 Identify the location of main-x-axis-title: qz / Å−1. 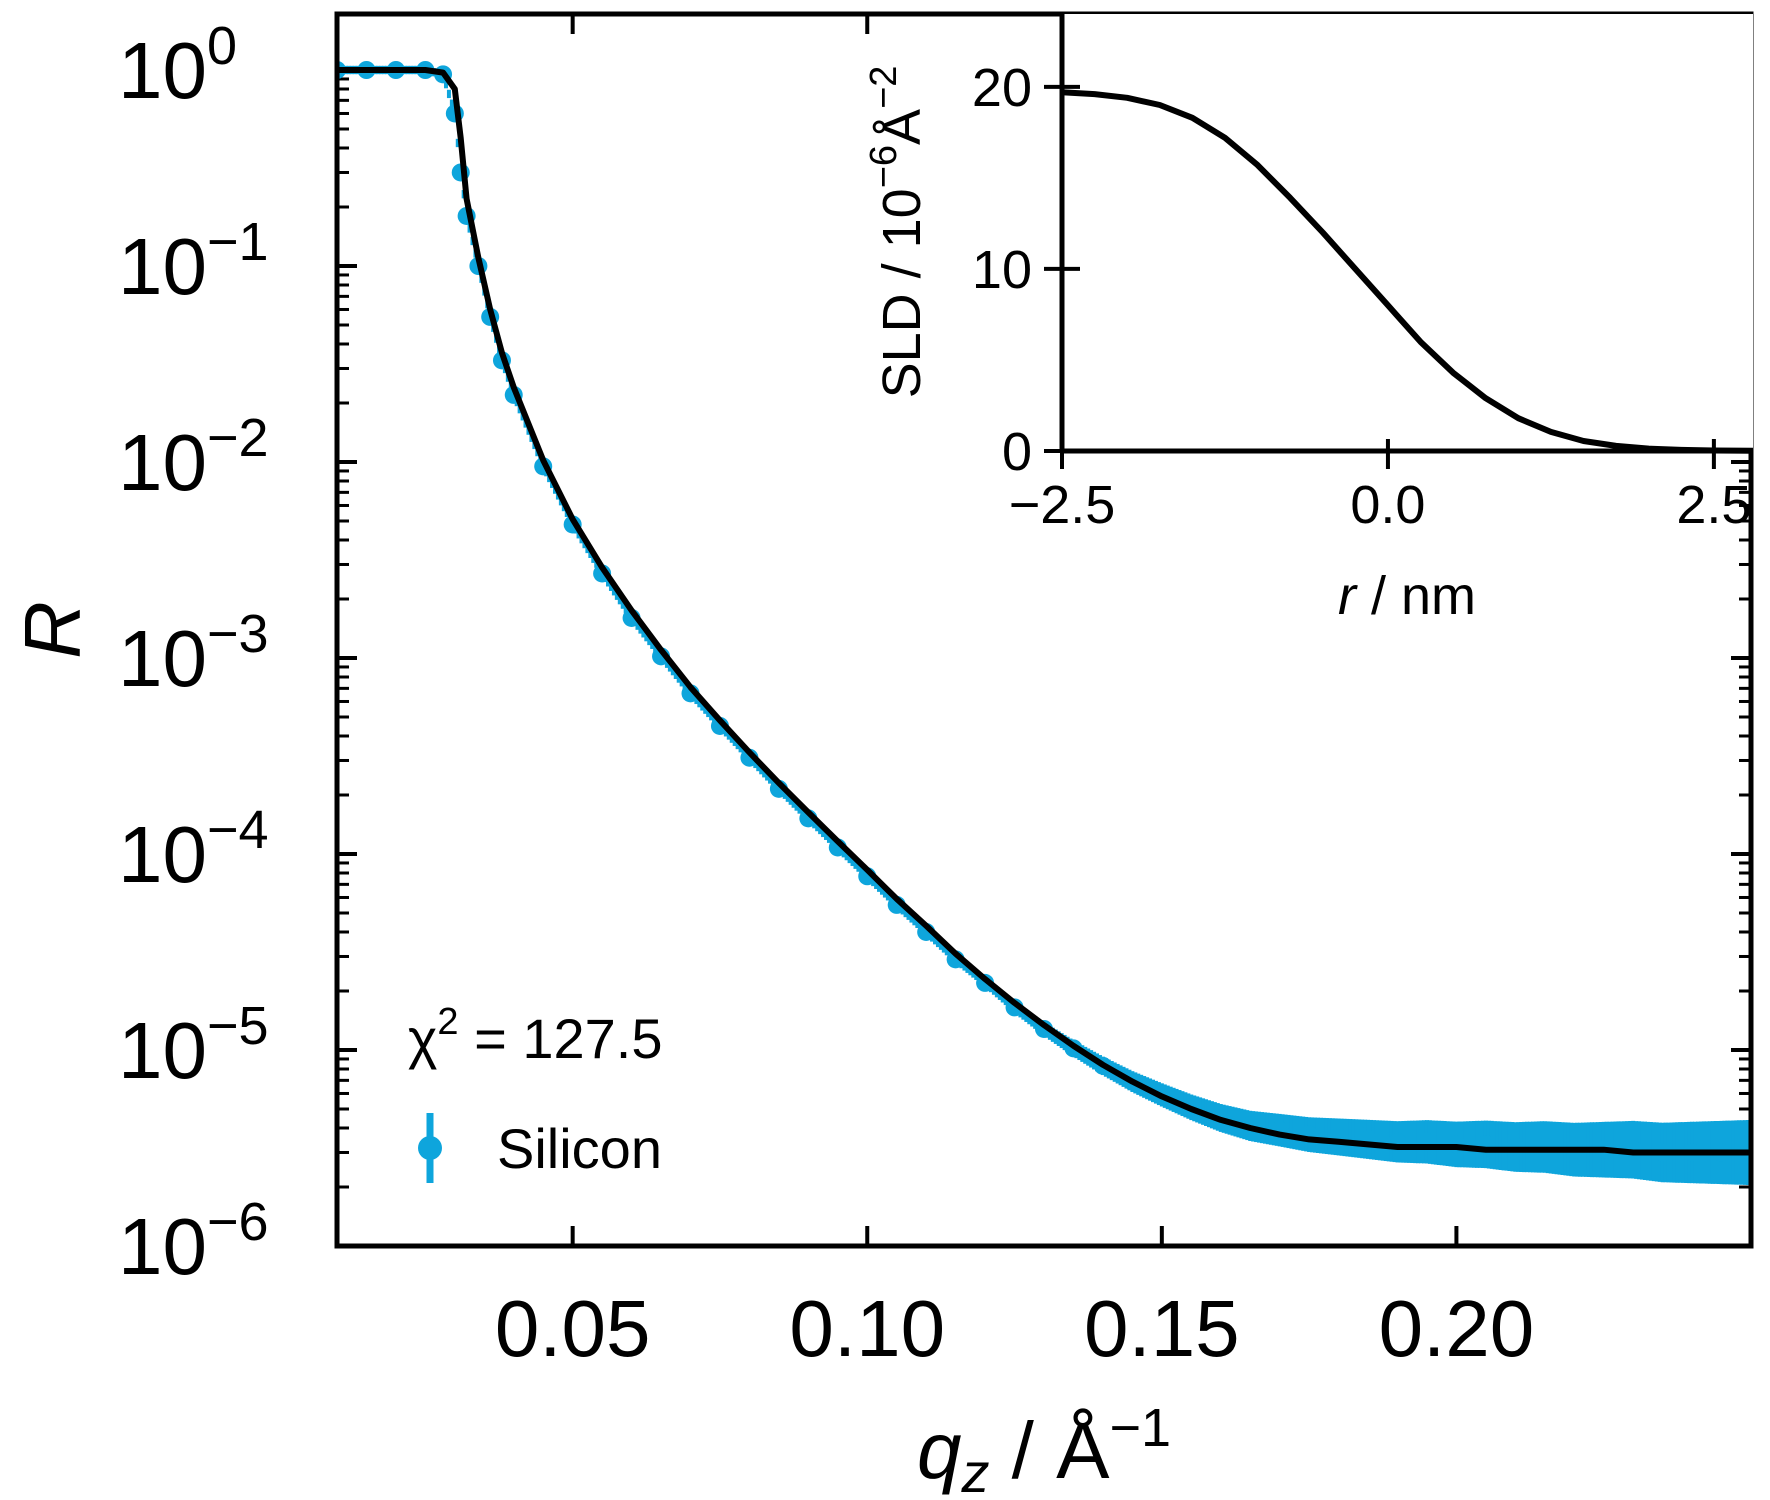
(1044, 1449).